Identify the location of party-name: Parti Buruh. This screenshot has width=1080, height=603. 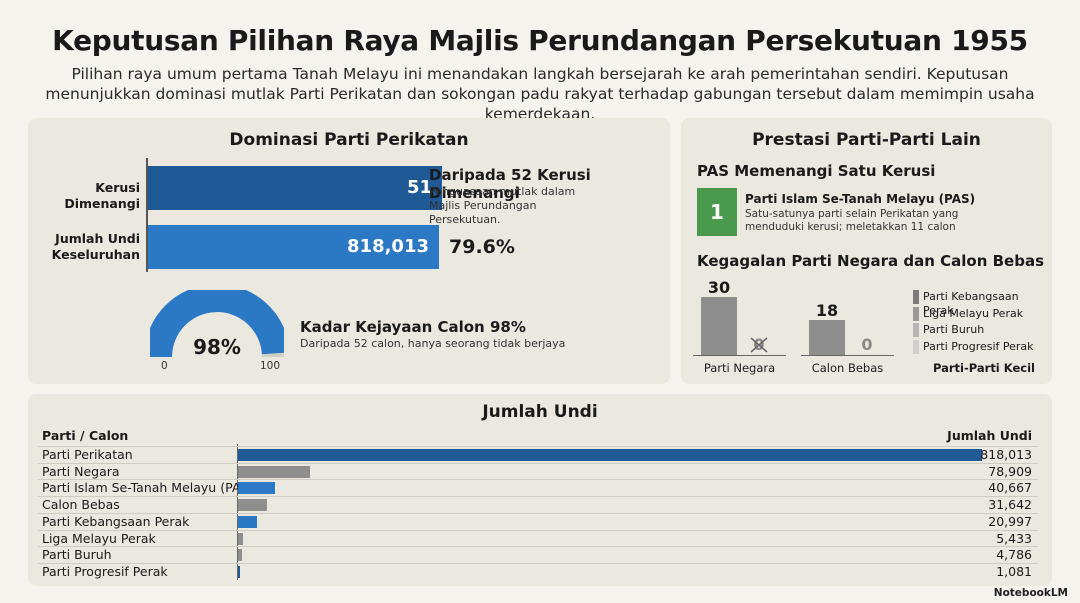
(77, 555).